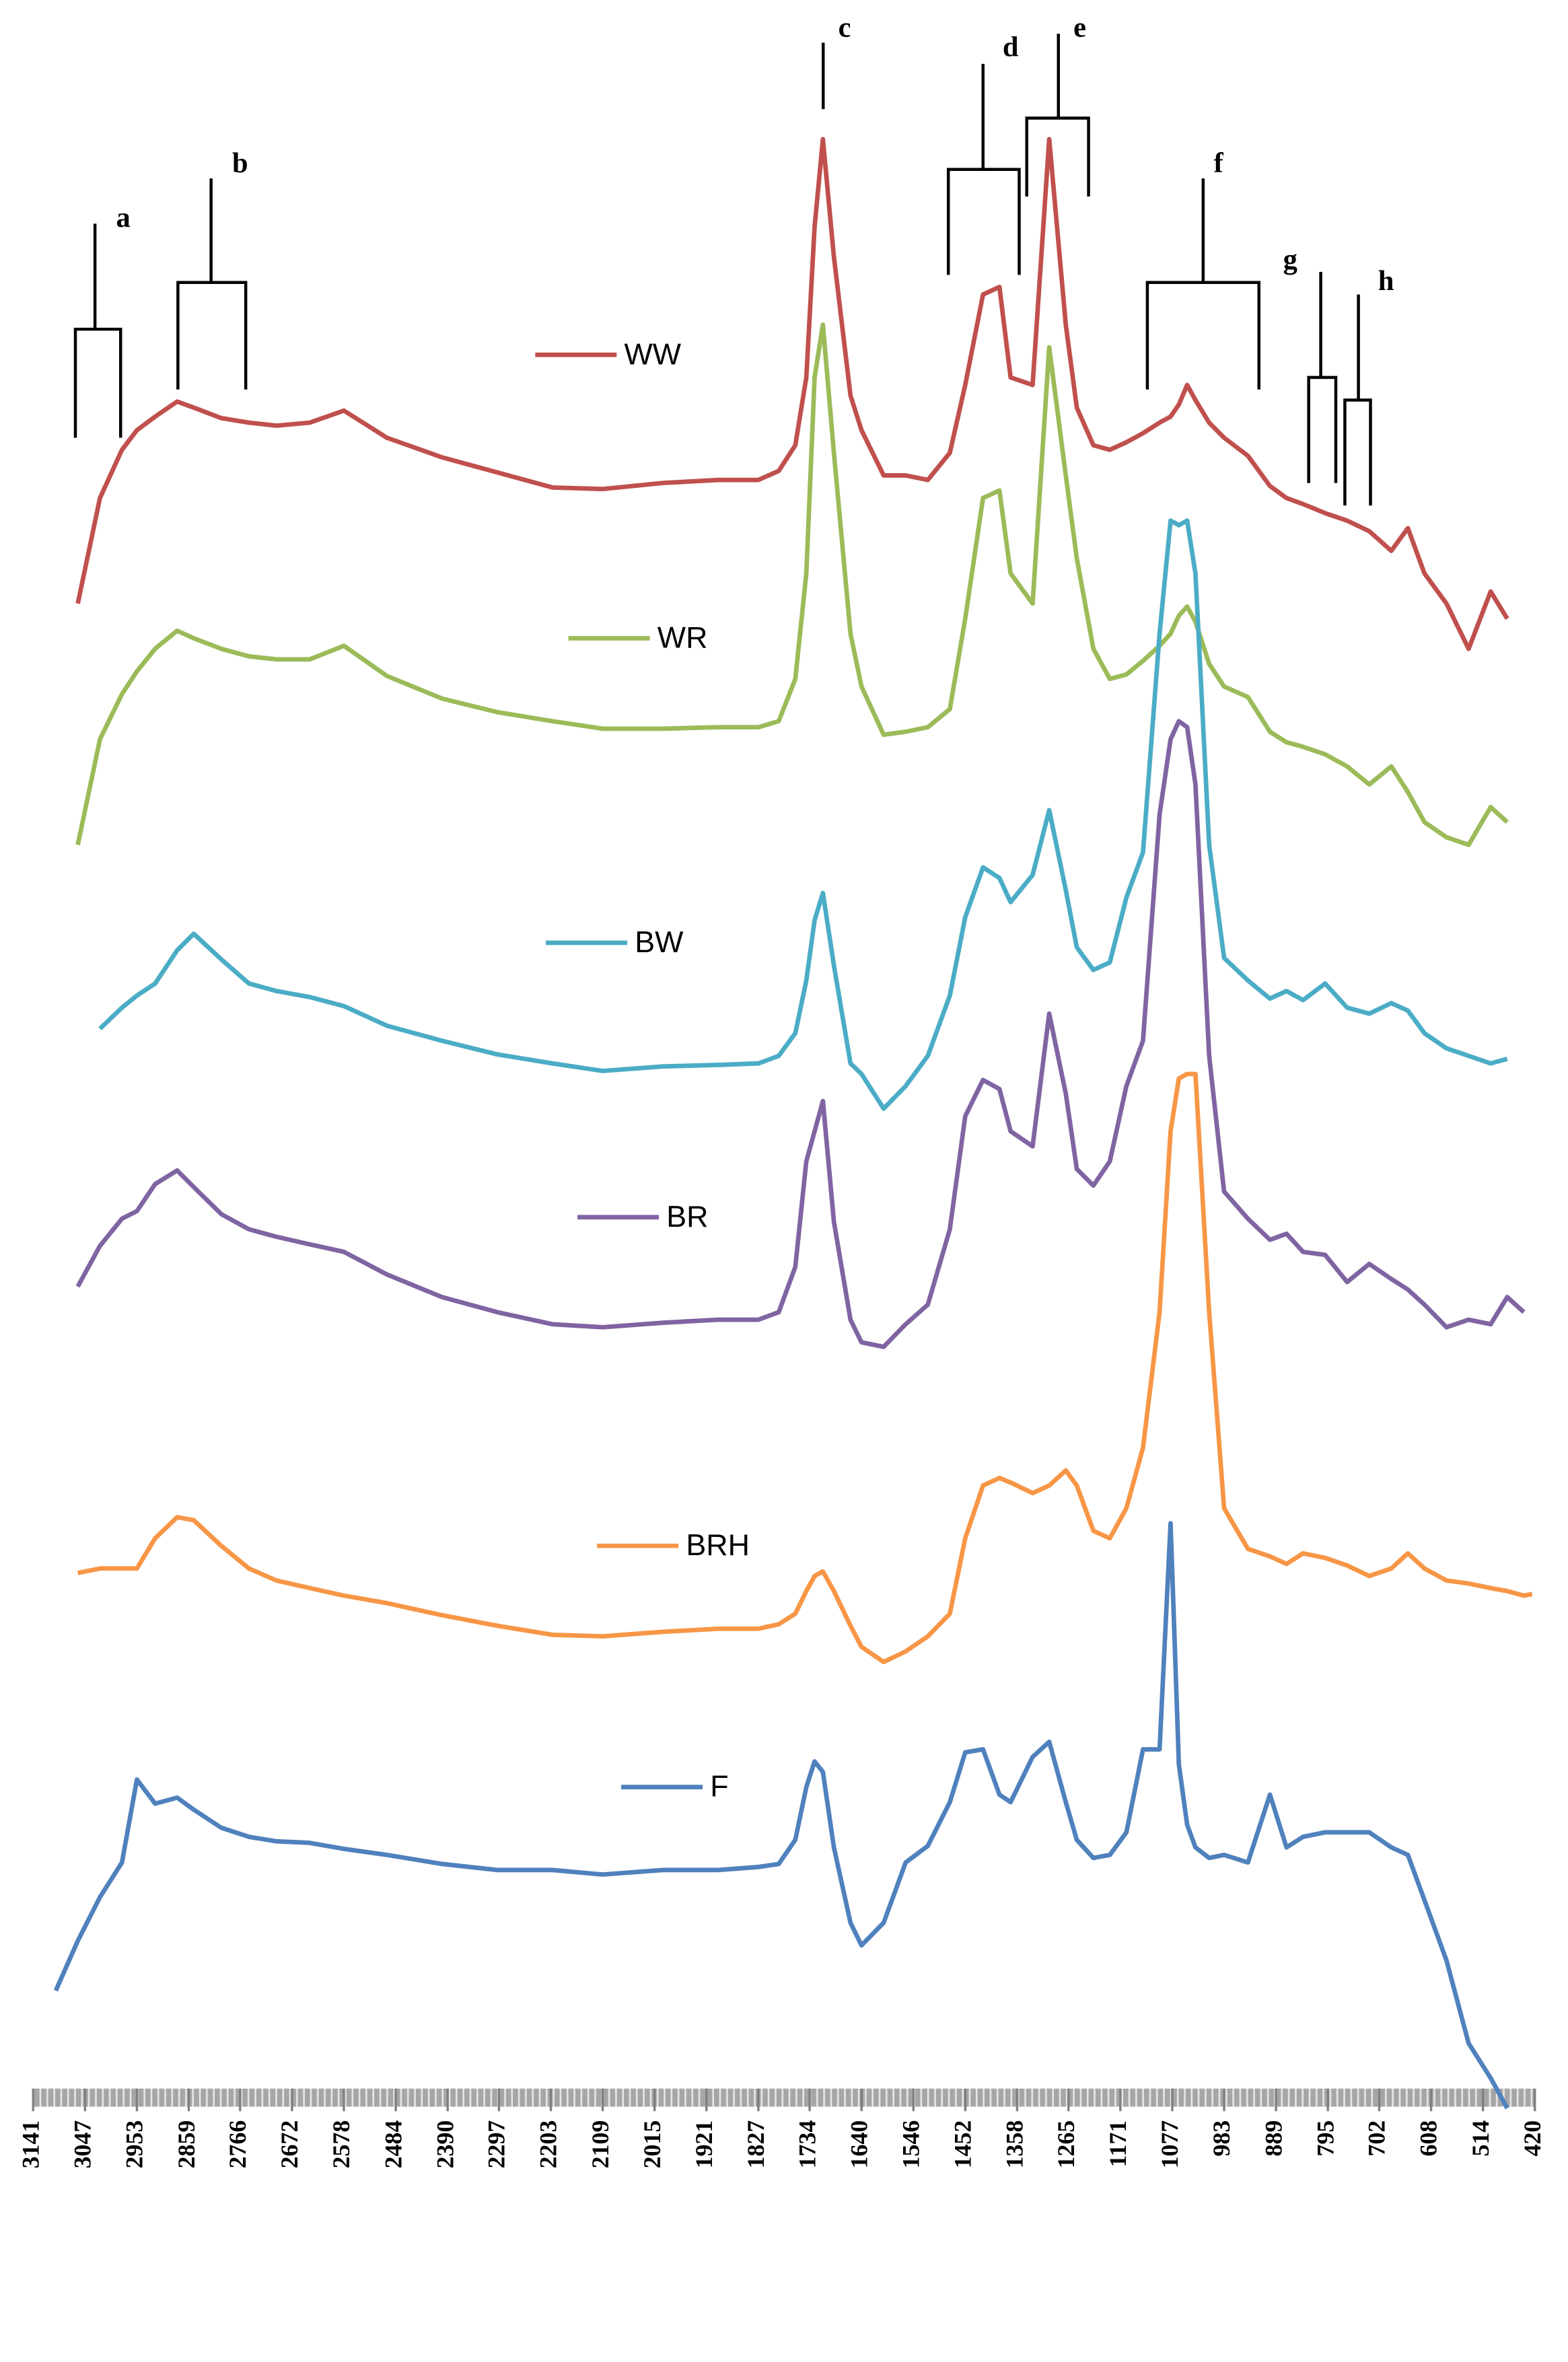 The image size is (1568, 2362). Describe the element at coordinates (240, 163) in the screenshot. I see `annotation: b` at that location.